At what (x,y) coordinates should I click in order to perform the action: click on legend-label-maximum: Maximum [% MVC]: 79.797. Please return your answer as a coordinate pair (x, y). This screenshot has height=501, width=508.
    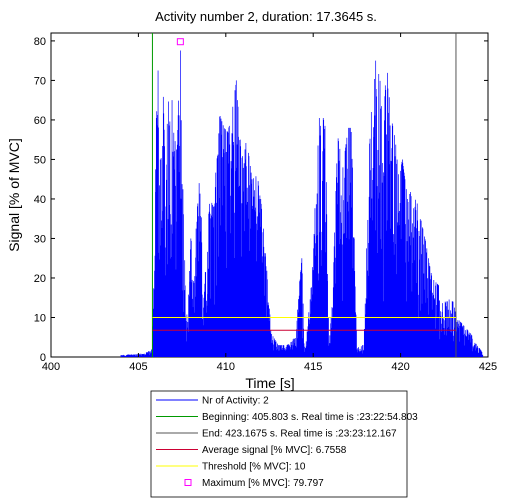
    Looking at the image, I should click on (263, 483).